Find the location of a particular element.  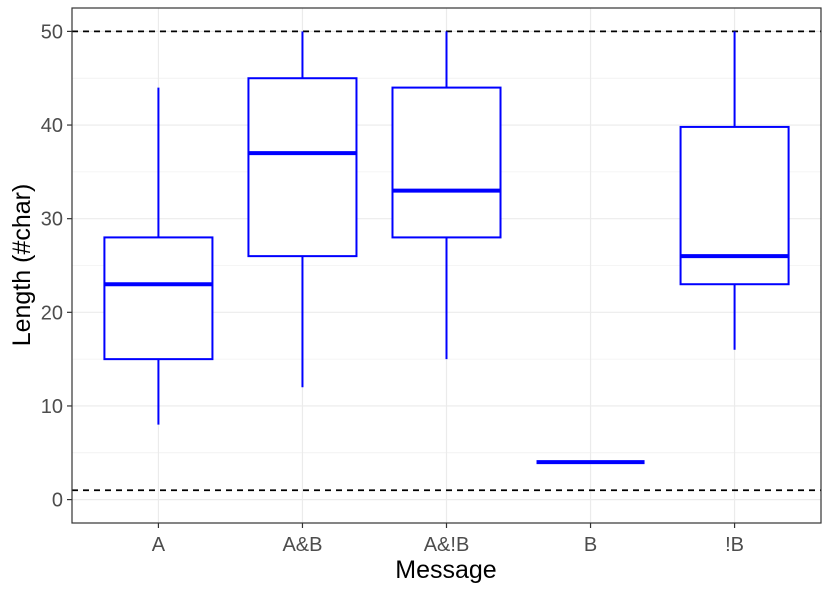

x-tick-label: A&B is located at coordinates (302, 545).